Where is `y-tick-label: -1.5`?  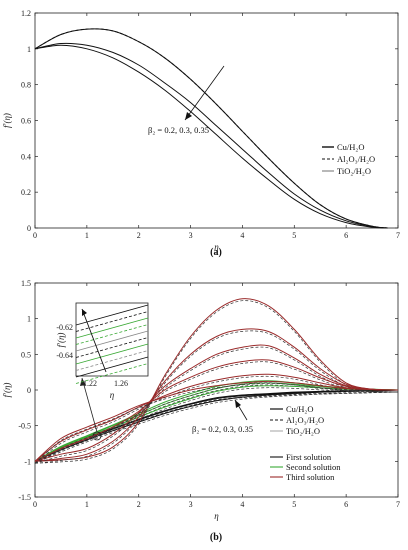
y-tick-label: -1.5 is located at coordinates (24, 497).